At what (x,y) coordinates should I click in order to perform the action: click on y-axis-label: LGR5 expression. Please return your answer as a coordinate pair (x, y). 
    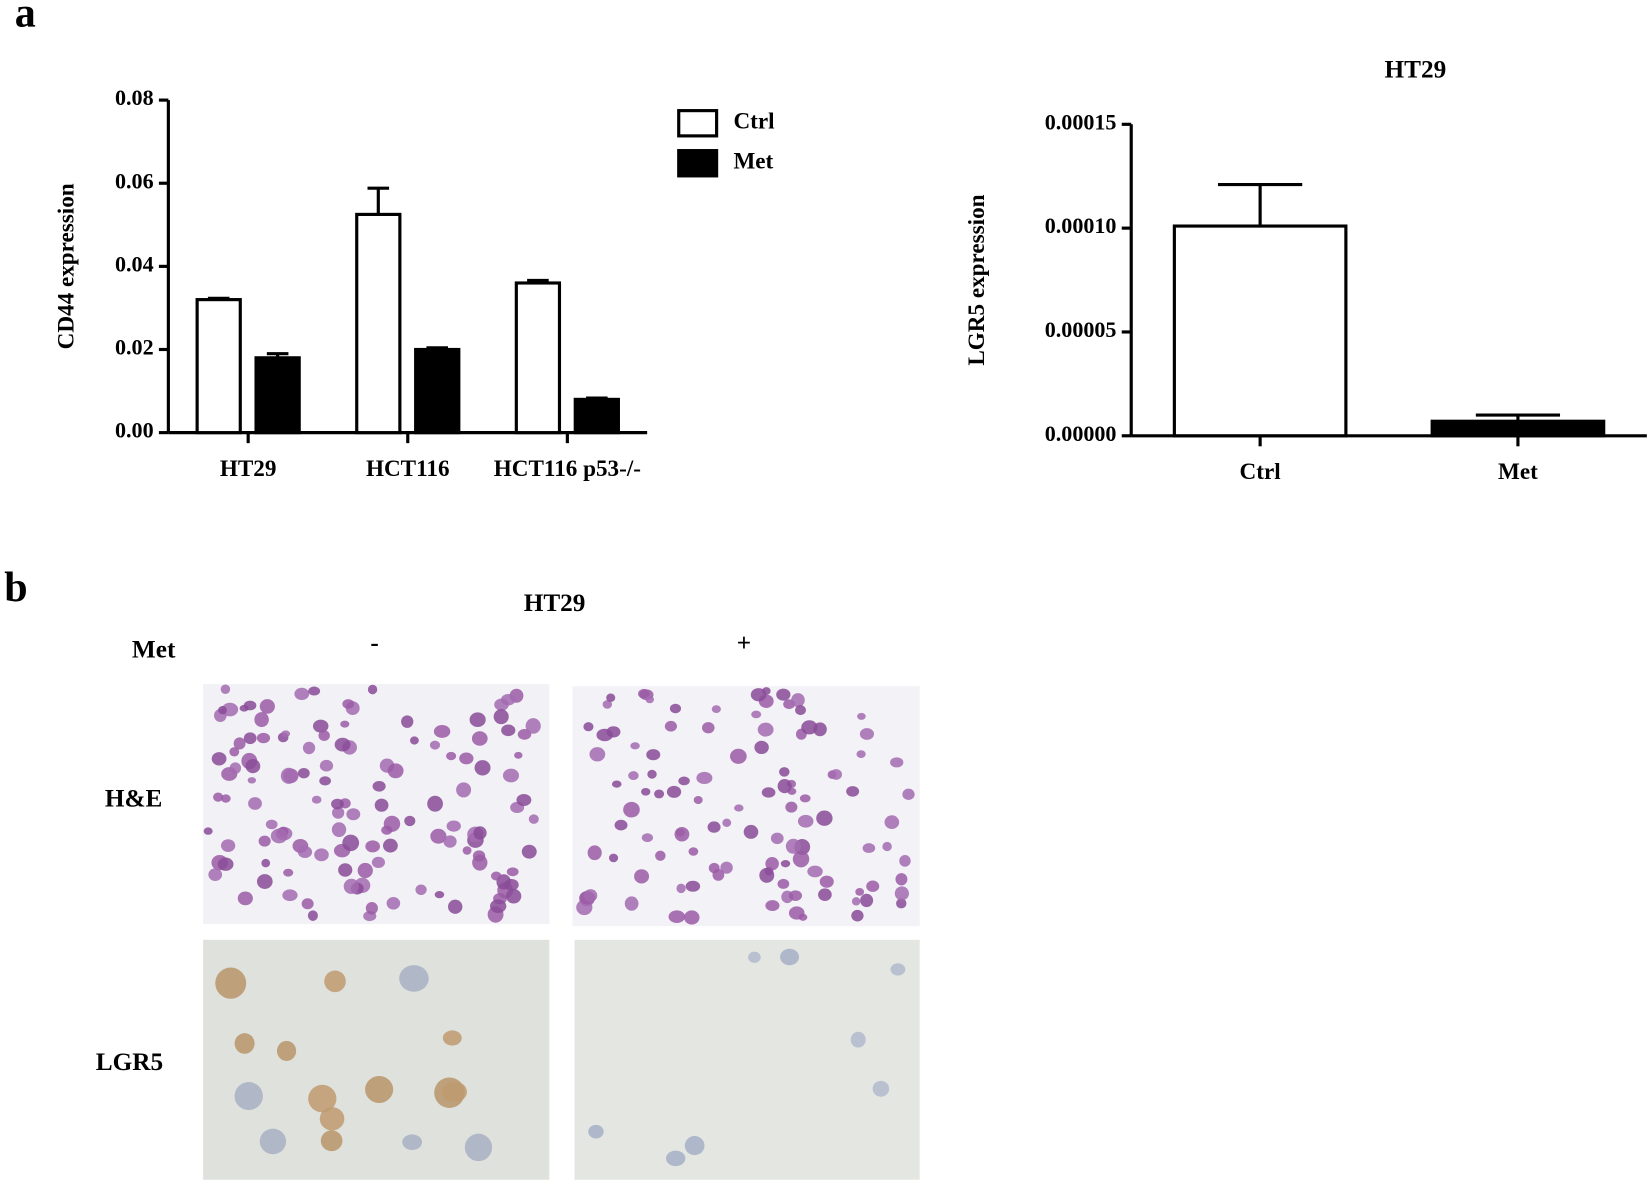
    Looking at the image, I should click on (977, 279).